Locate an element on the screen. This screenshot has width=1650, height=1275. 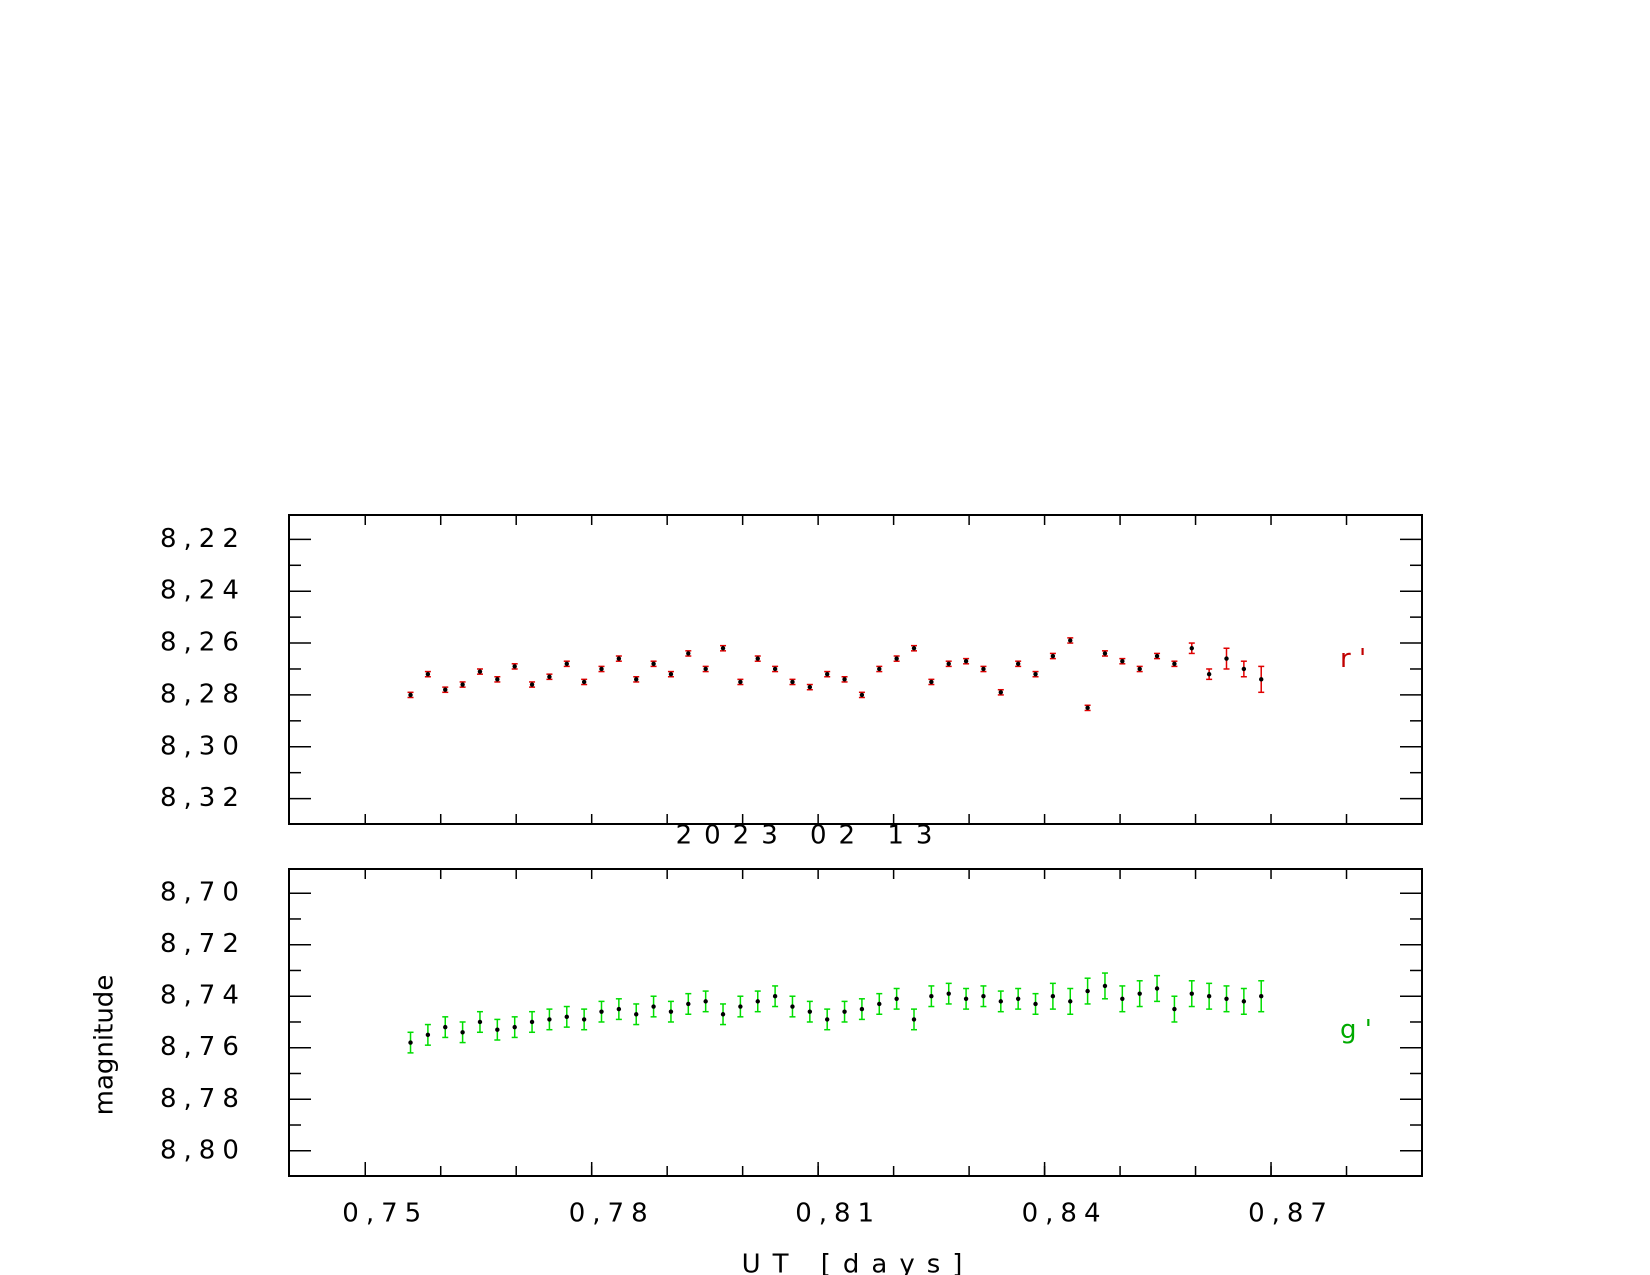
chart-title: 2023 02 13 is located at coordinates (810, 836).